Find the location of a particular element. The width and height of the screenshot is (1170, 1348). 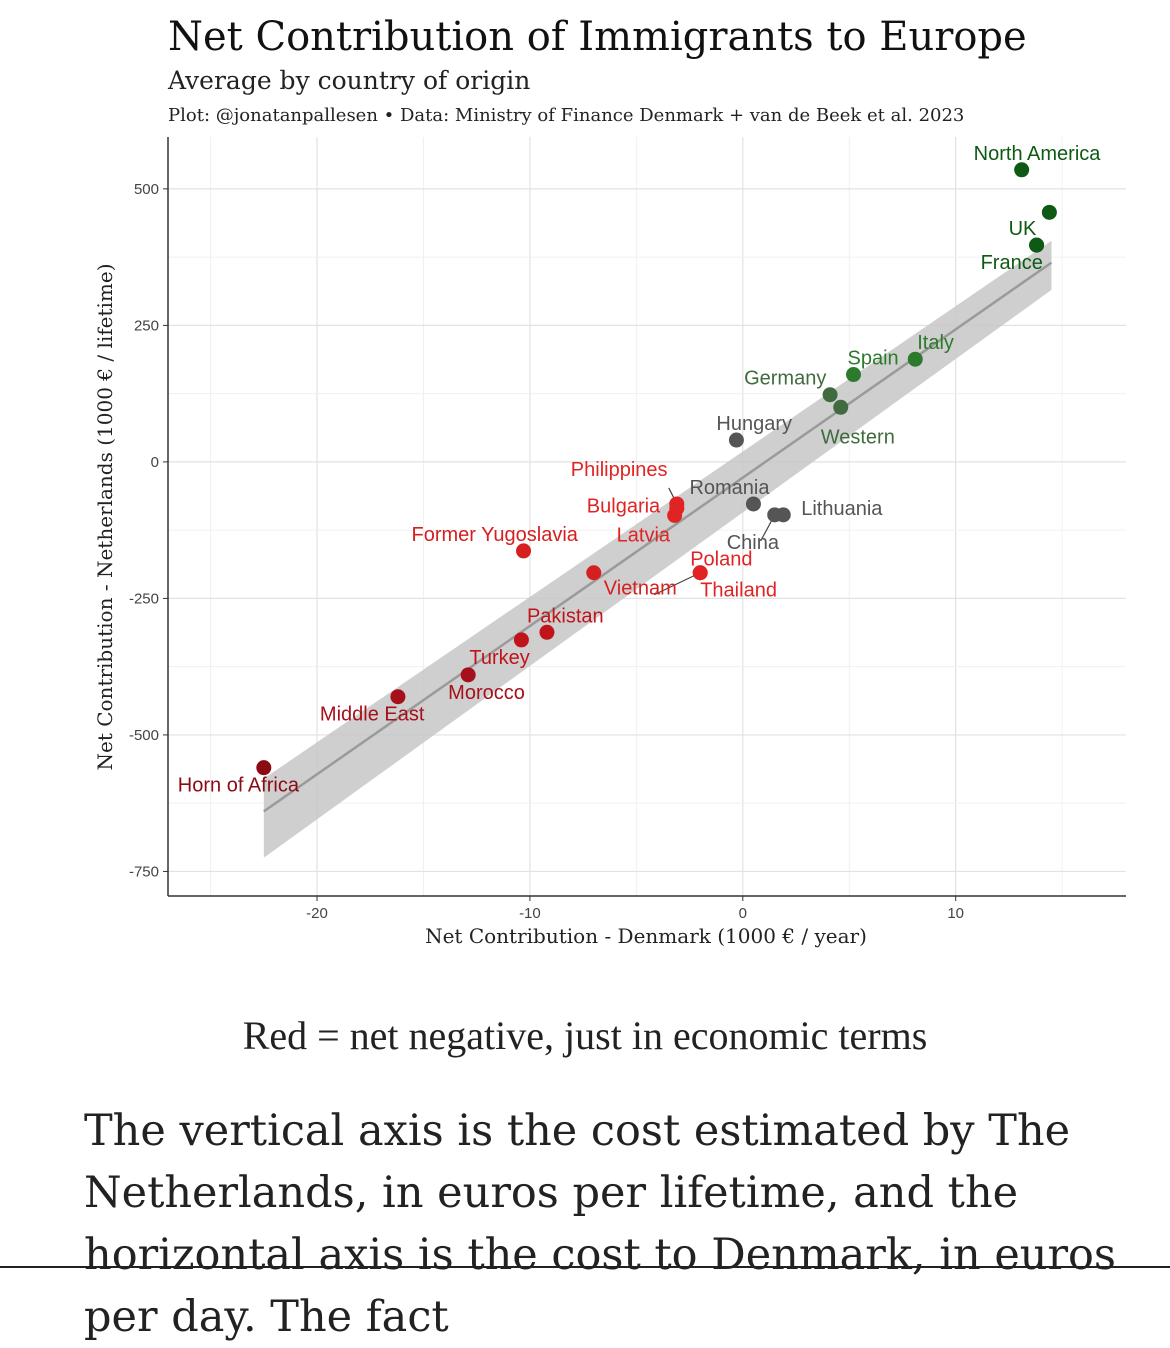

data-label: Vietnam is located at coordinates (640, 589).